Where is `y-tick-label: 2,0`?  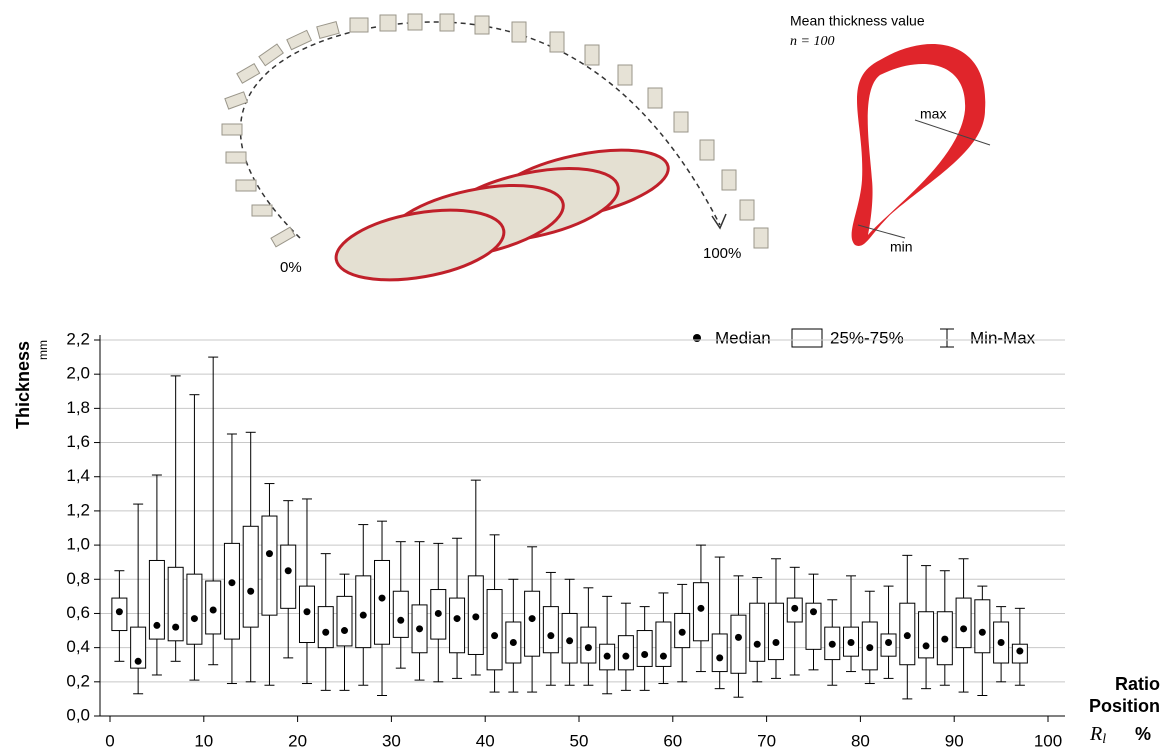 y-tick-label: 2,0 is located at coordinates (78, 373).